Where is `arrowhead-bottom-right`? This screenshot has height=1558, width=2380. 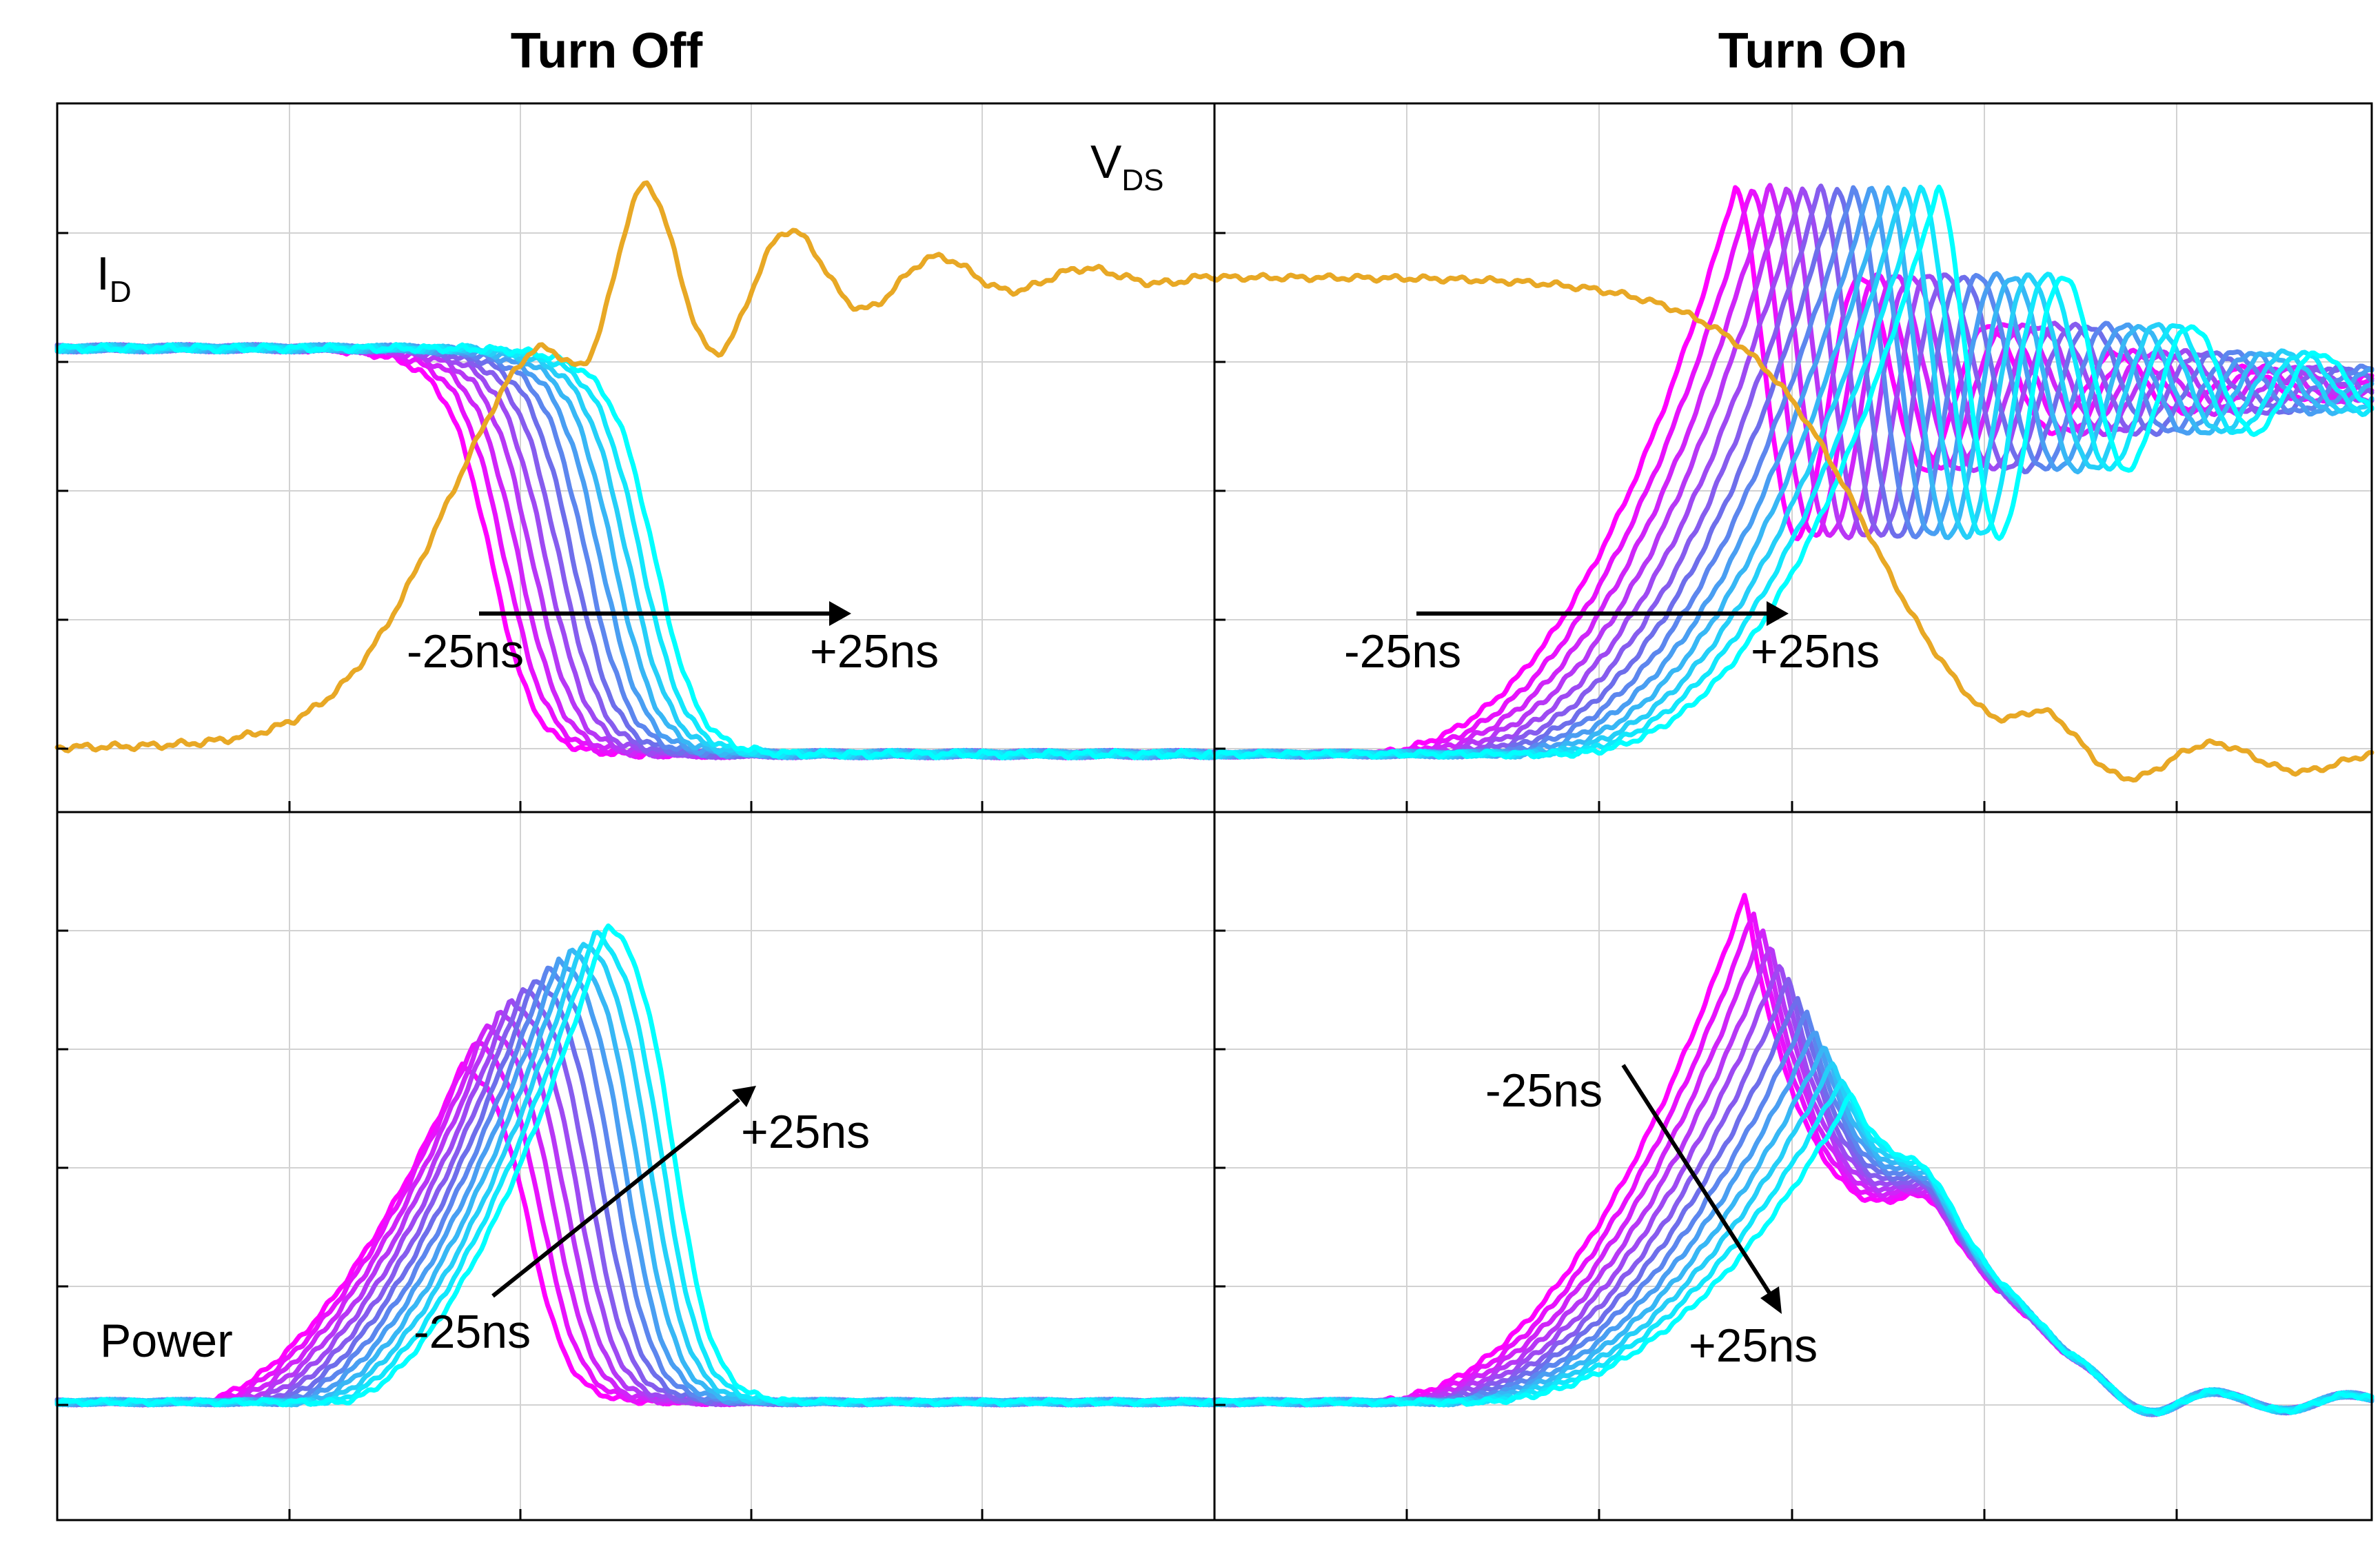
arrowhead-bottom-right is located at coordinates (1771, 1300).